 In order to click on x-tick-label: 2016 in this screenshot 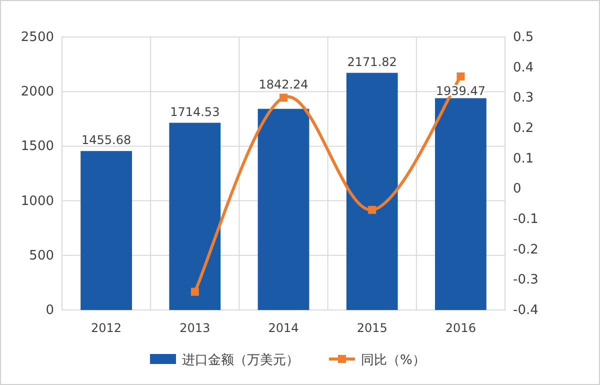, I will do `click(460, 328)`.